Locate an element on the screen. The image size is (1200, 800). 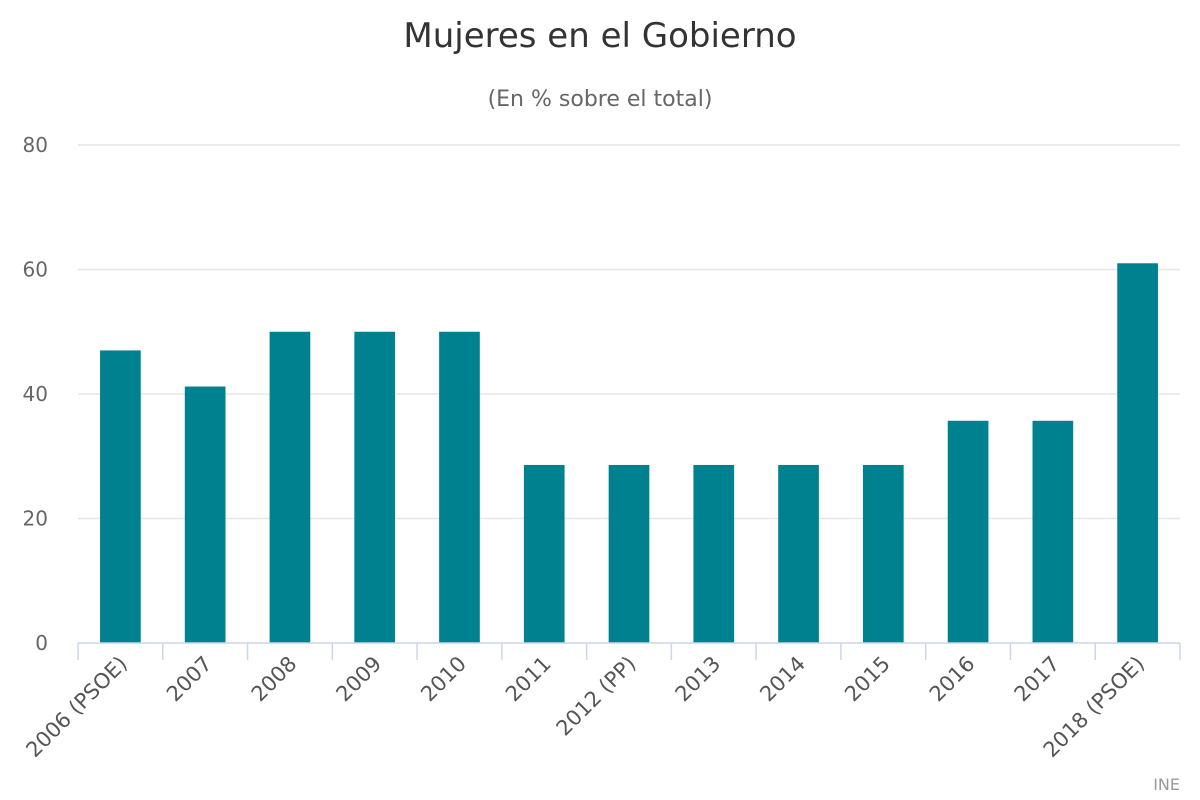
y-tick-label: 40 is located at coordinates (35, 394).